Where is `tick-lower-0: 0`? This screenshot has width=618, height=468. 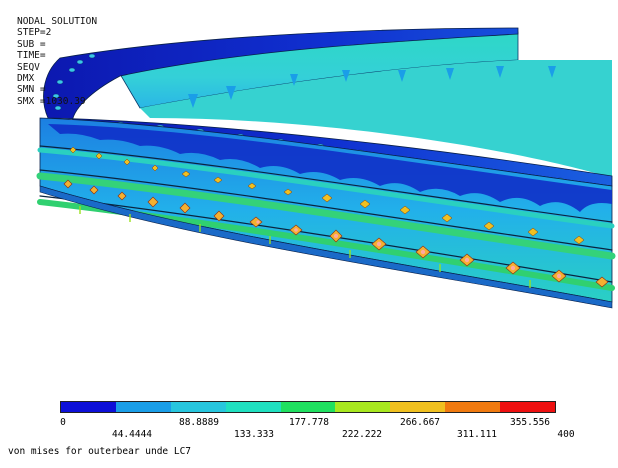
tick-lower-0: 0 is located at coordinates (63, 422).